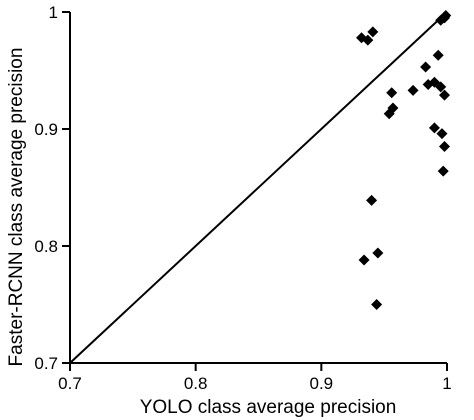  Describe the element at coordinates (255, 378) in the screenshot. I see `x-ticks: 0.7 0.8 0.9 1` at that location.